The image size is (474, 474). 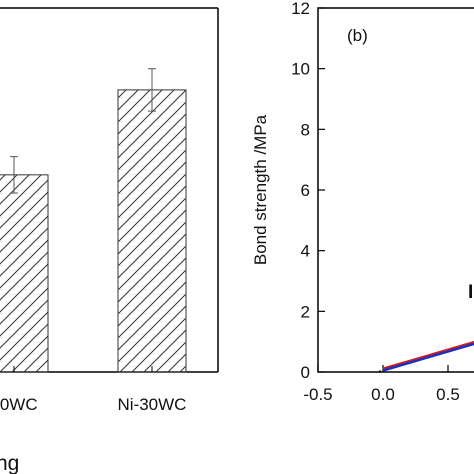 I want to click on y-tick-label: 12, so click(x=300, y=9).